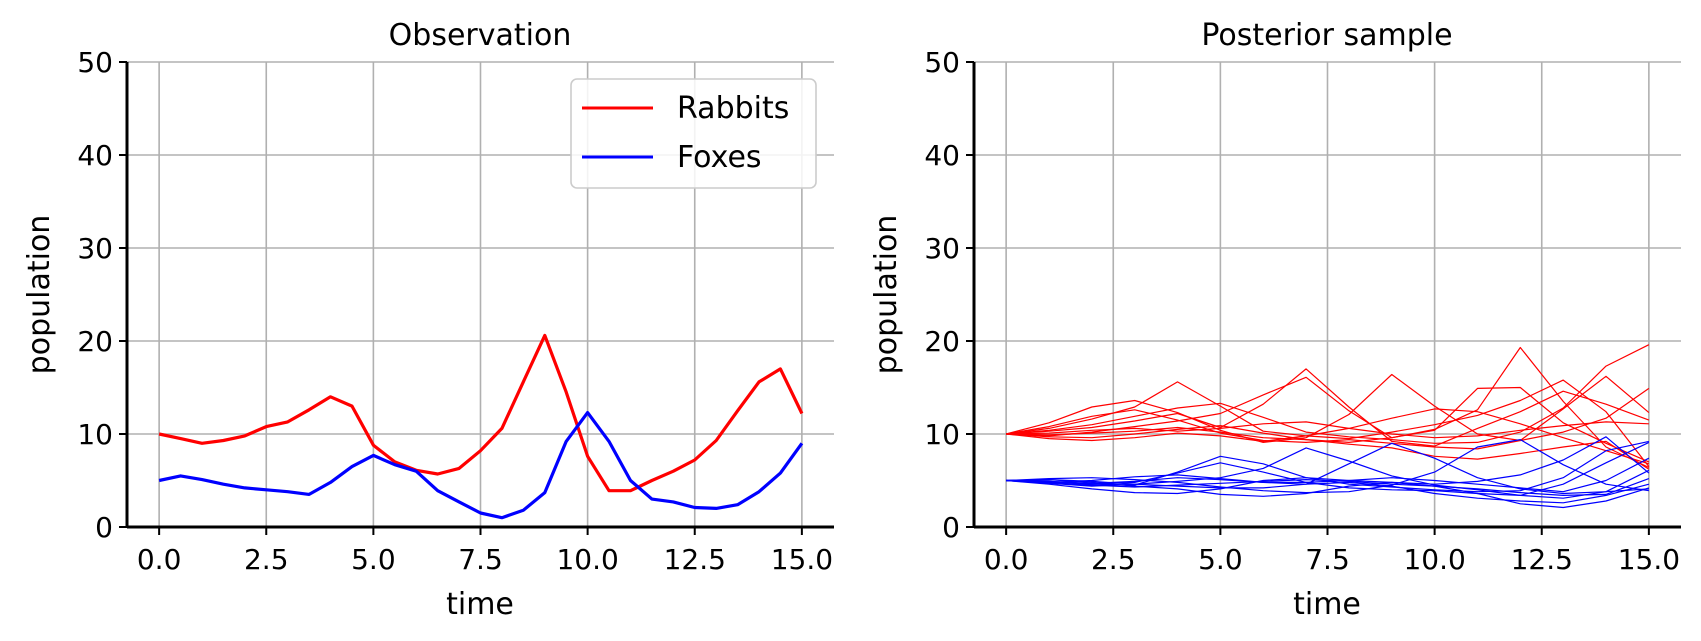 The image size is (1701, 641). I want to click on observation-y-tick-label: 20, so click(95, 341).